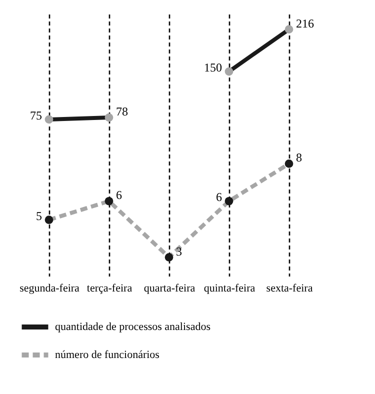 This screenshot has height=394, width=375. Describe the element at coordinates (213, 67) in the screenshot. I see `data-label: 150` at that location.